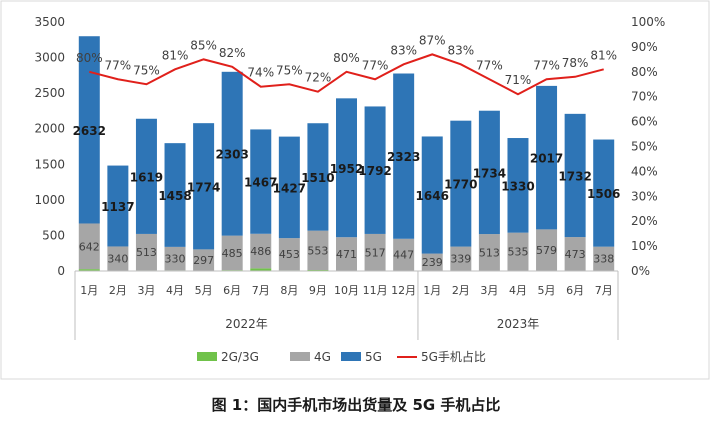  Describe the element at coordinates (317, 178) in the screenshot. I see `label-5g-9: 1510` at that location.